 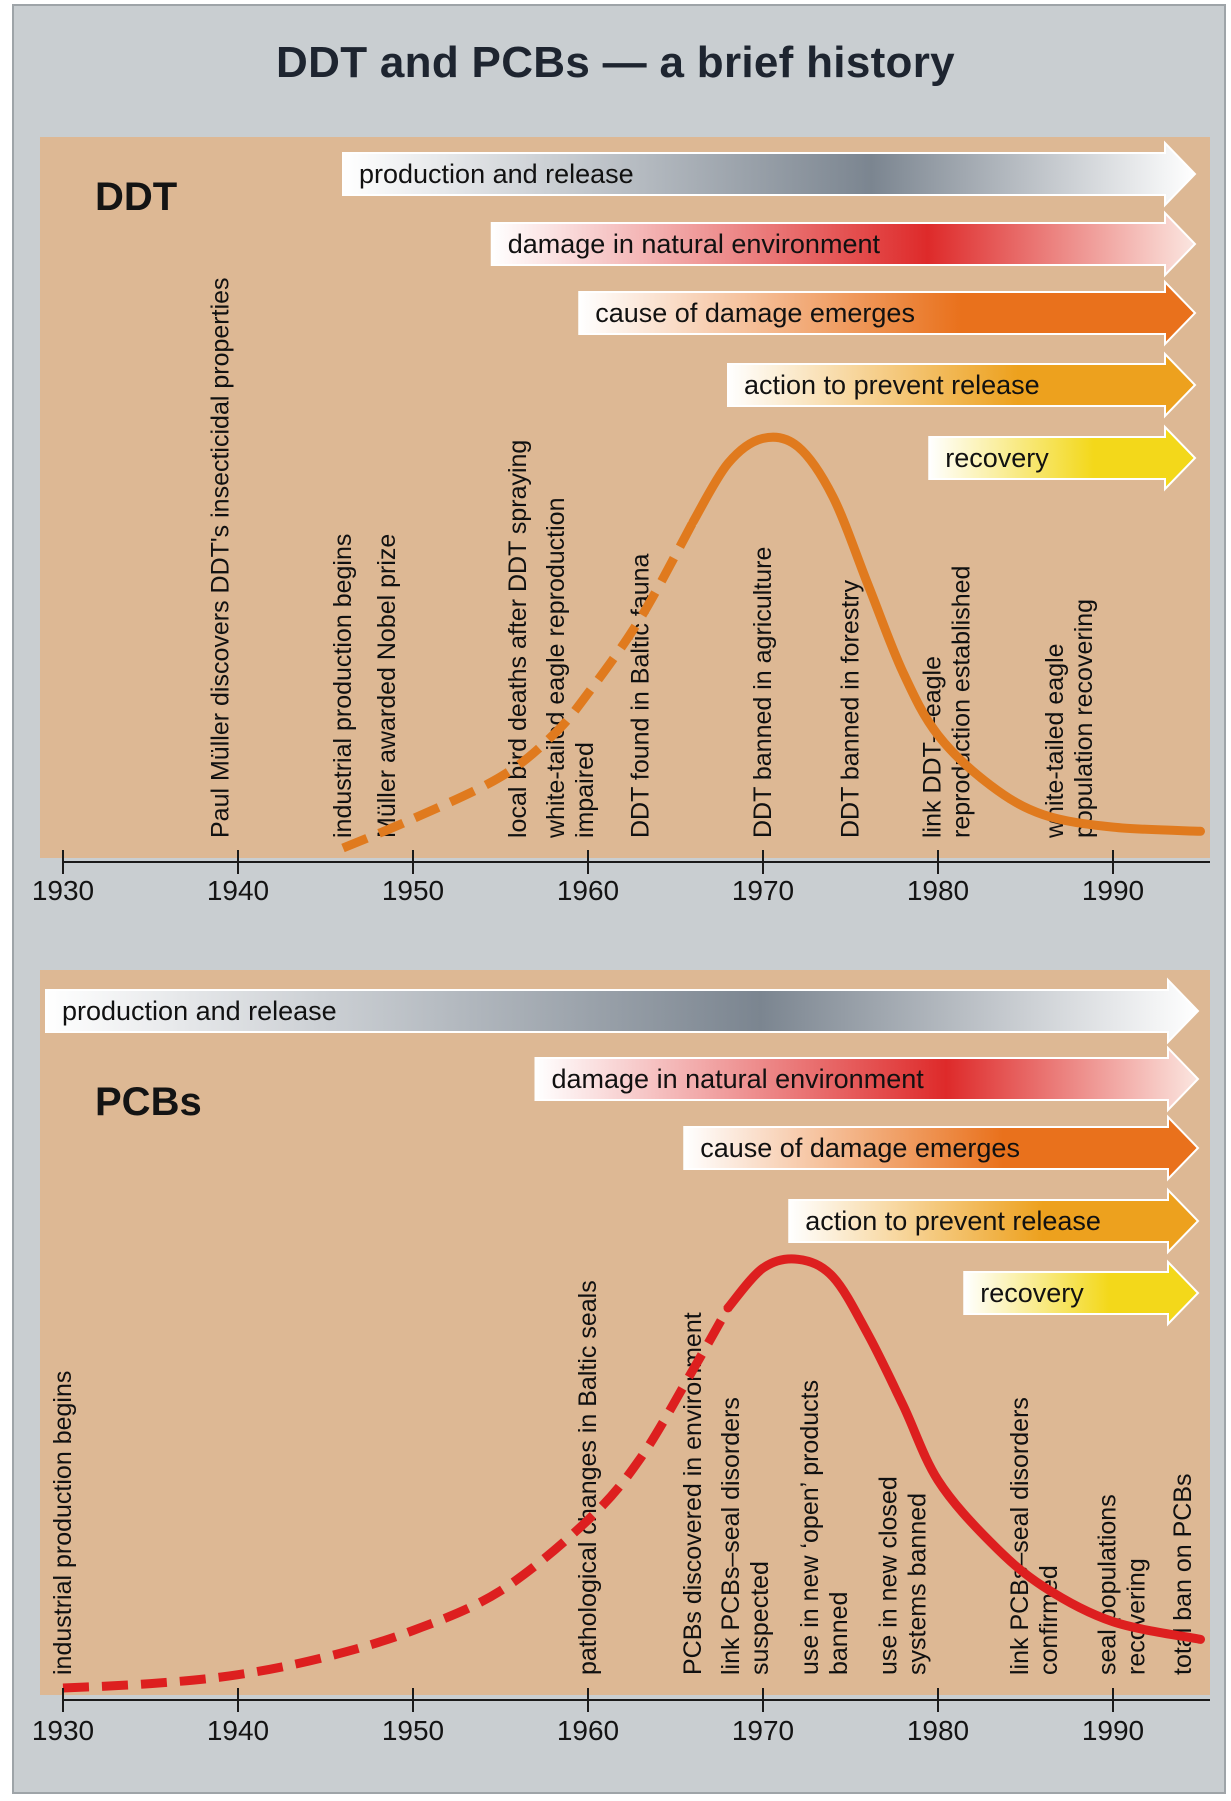 I want to click on page-title: DDT and PCBs — a brief history, so click(x=615, y=62).